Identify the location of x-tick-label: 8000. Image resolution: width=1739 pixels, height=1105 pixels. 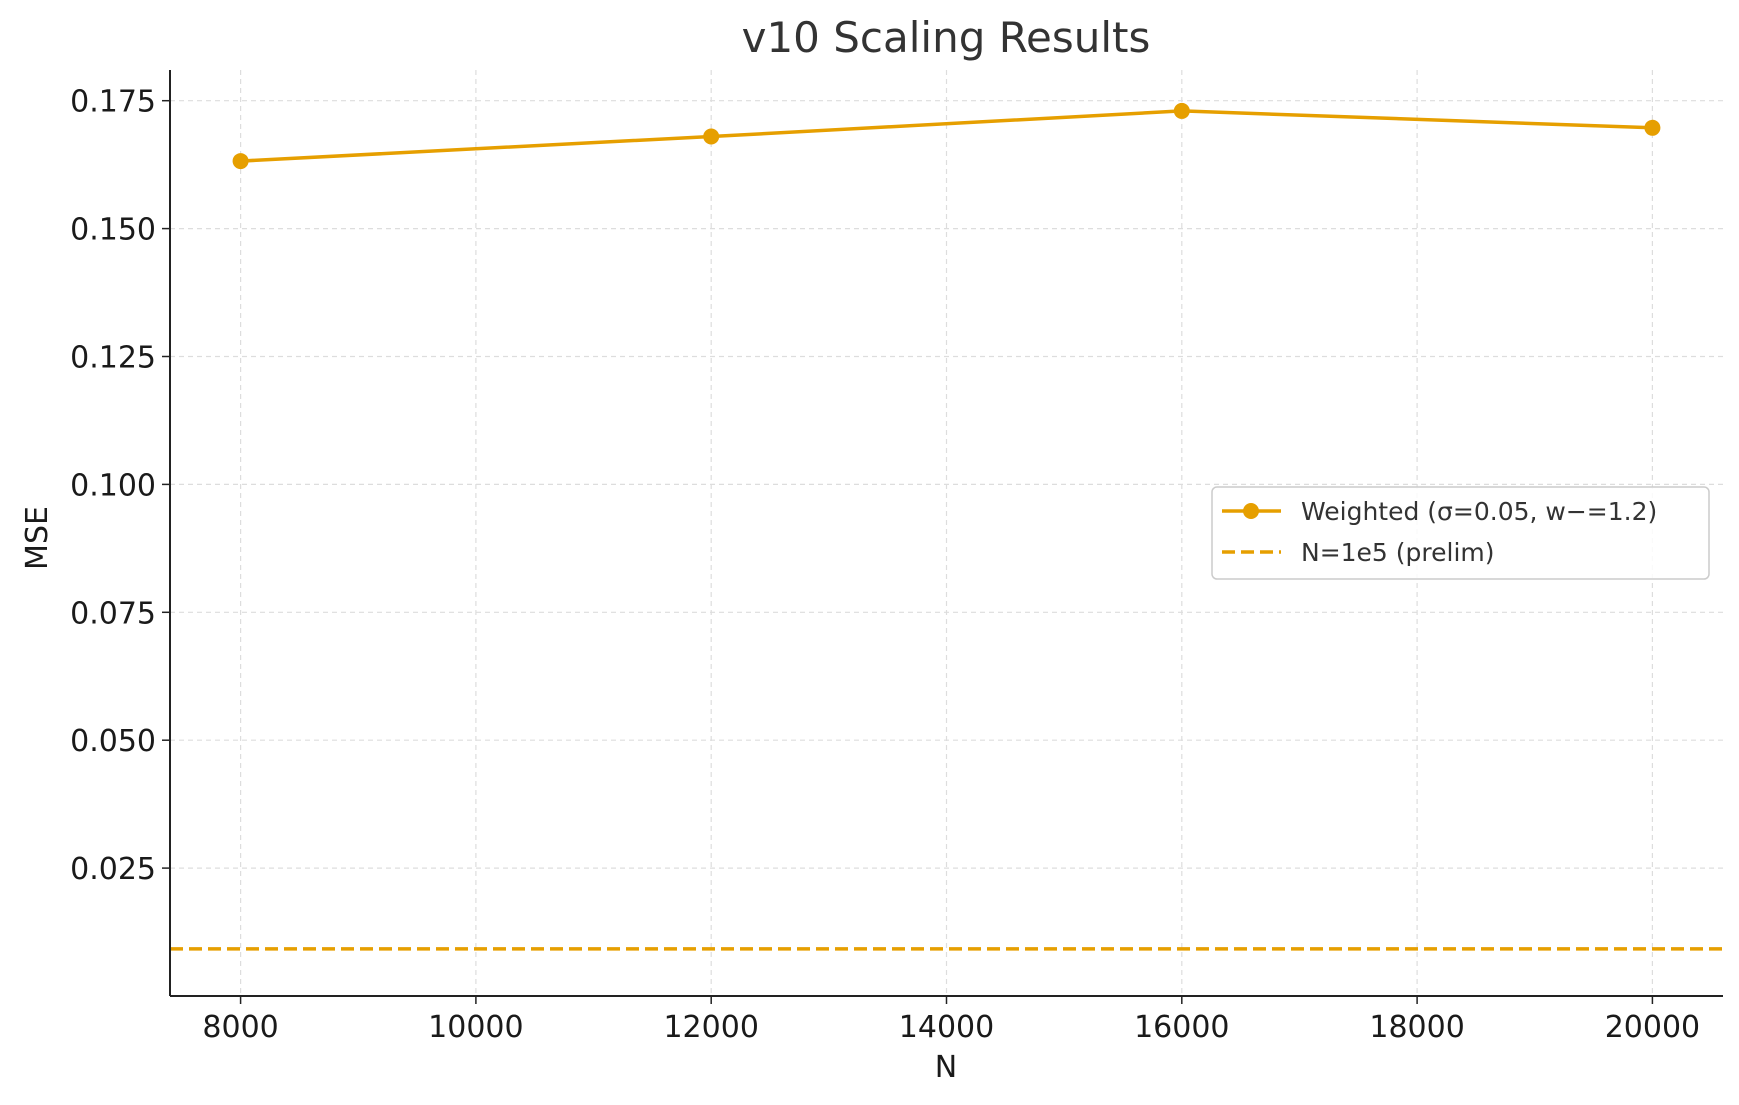
(240, 1027).